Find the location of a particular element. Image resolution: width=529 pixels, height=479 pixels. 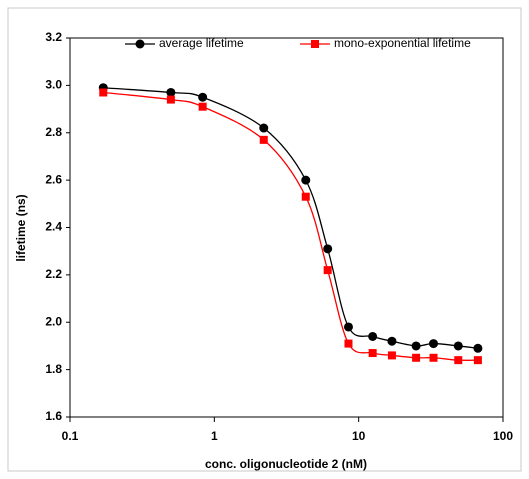

y-tick-label: 2.2 is located at coordinates (53, 274).